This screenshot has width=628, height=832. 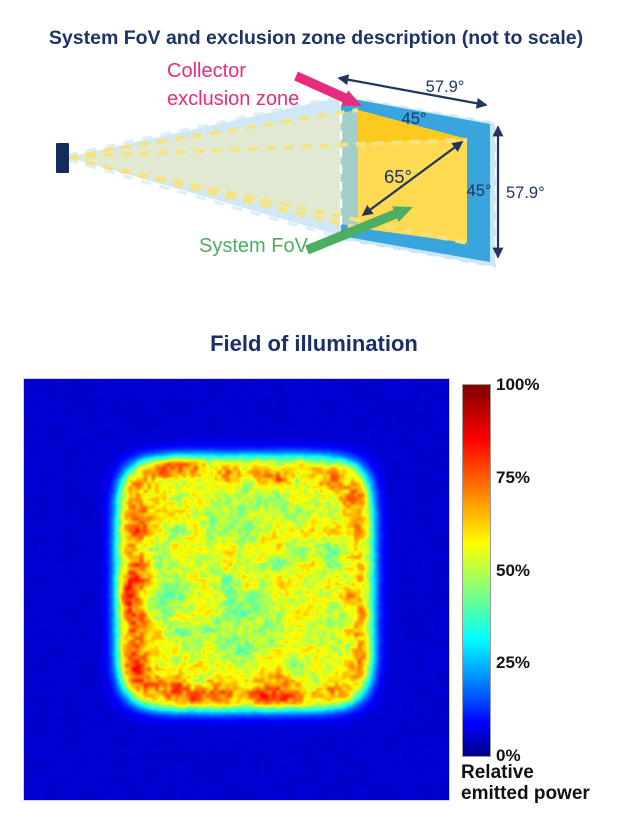 I want to click on system-fov-arrow-head, so click(x=402, y=214).